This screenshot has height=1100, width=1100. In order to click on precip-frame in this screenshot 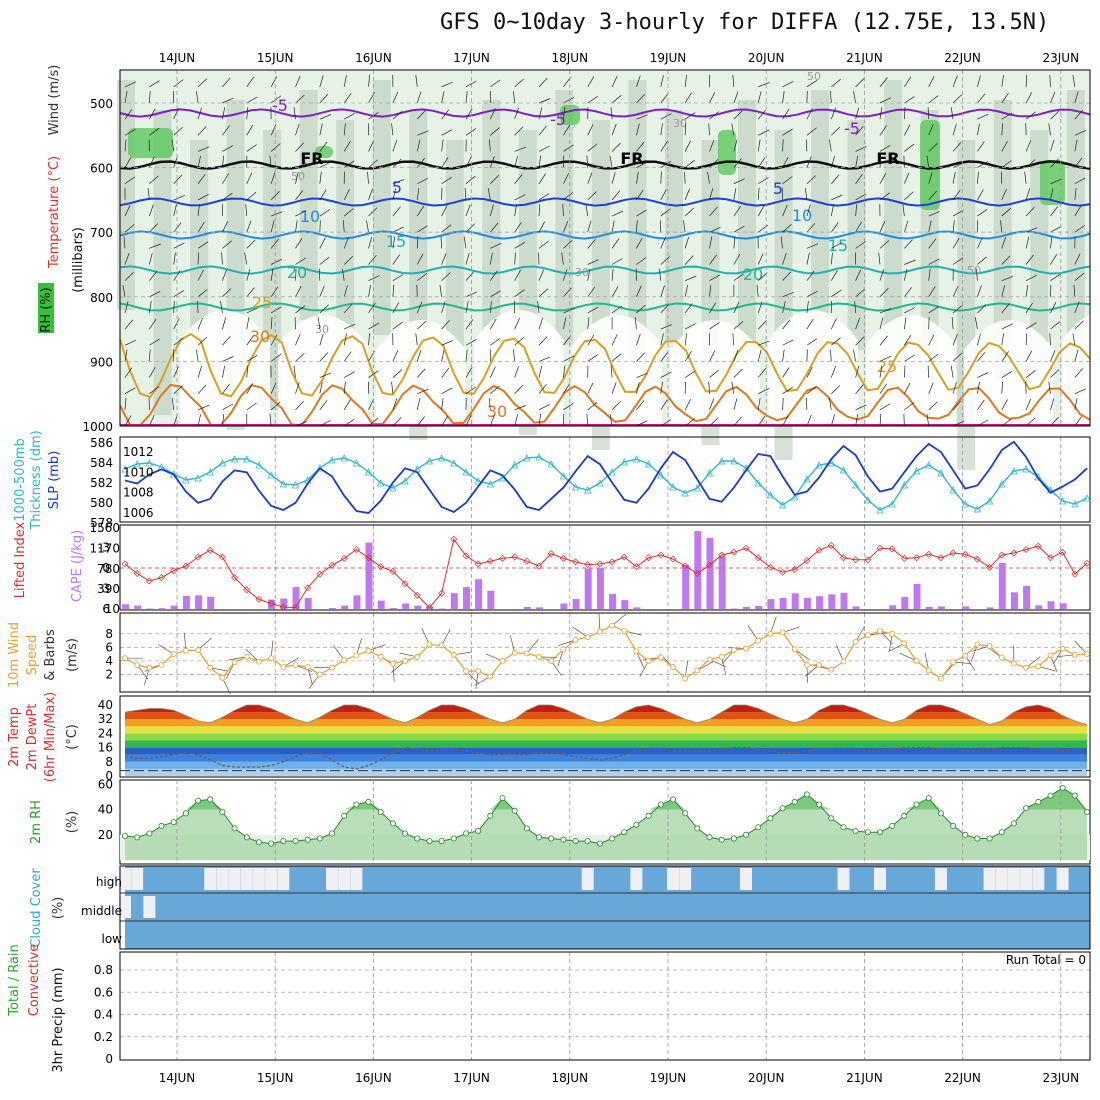, I will do `click(605, 1006)`.